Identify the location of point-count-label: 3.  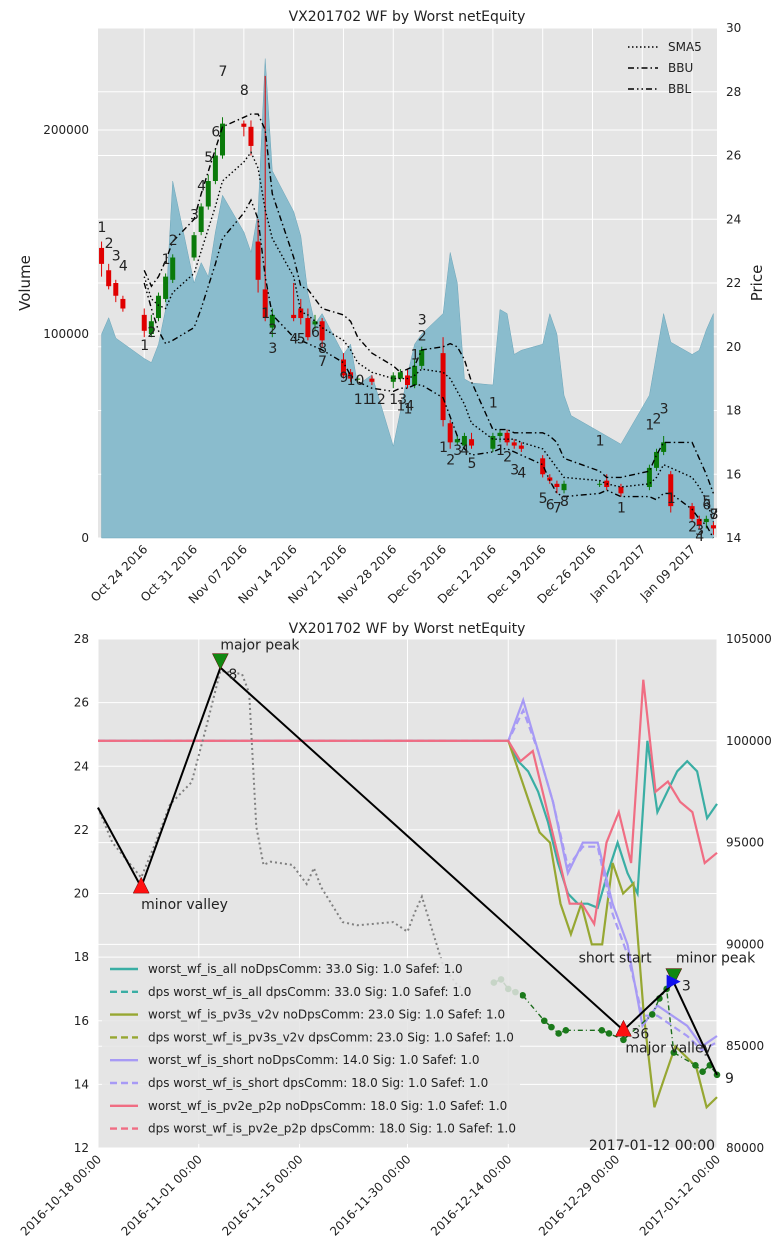
(686, 987).